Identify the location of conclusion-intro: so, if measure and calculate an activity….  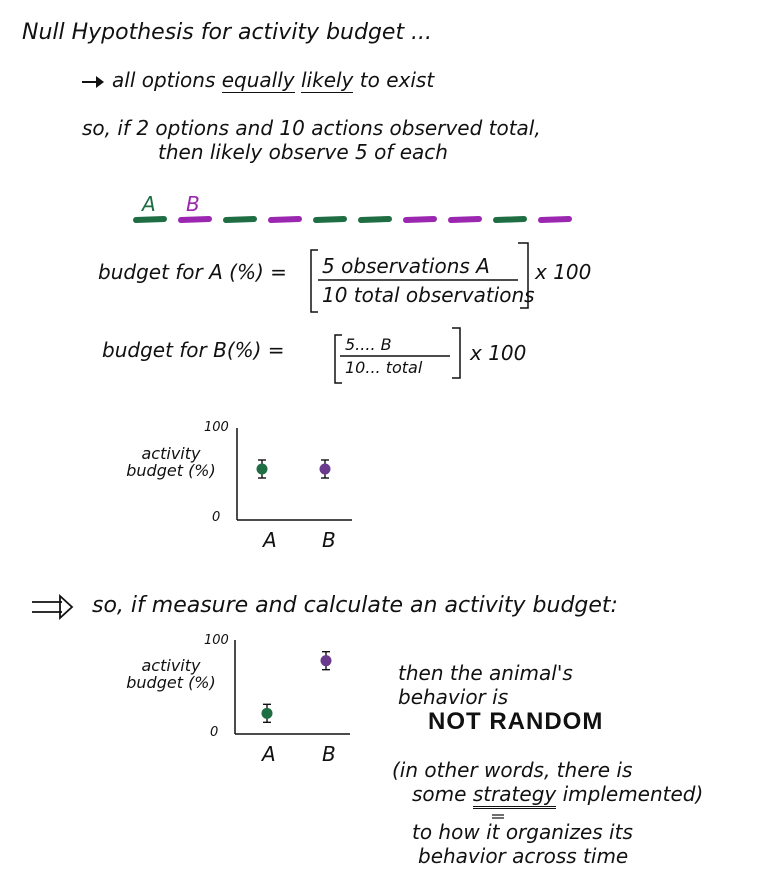
(355, 605).